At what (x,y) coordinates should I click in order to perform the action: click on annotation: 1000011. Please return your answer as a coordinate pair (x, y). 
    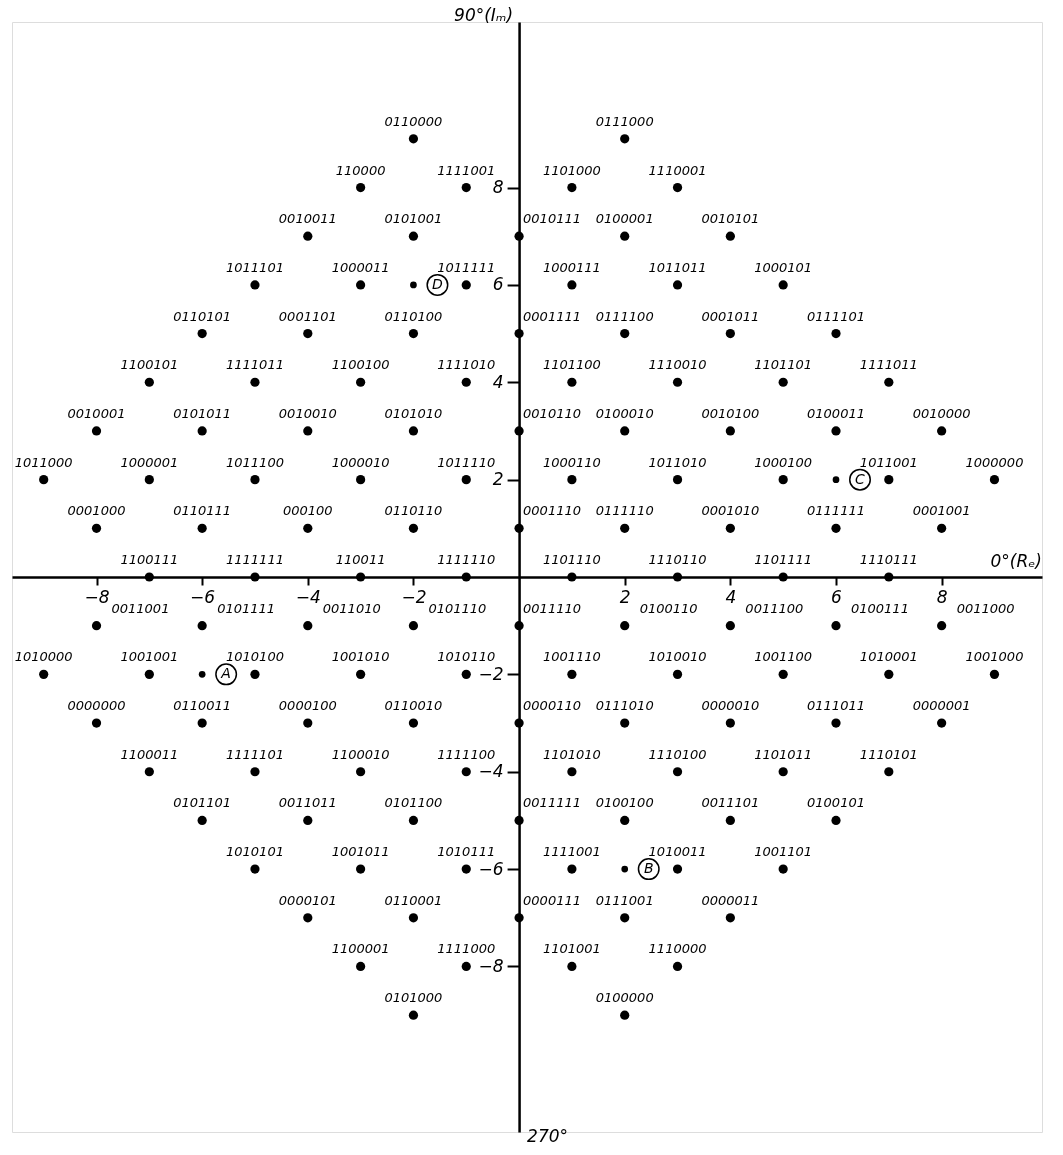
    Looking at the image, I should click on (360, 267).